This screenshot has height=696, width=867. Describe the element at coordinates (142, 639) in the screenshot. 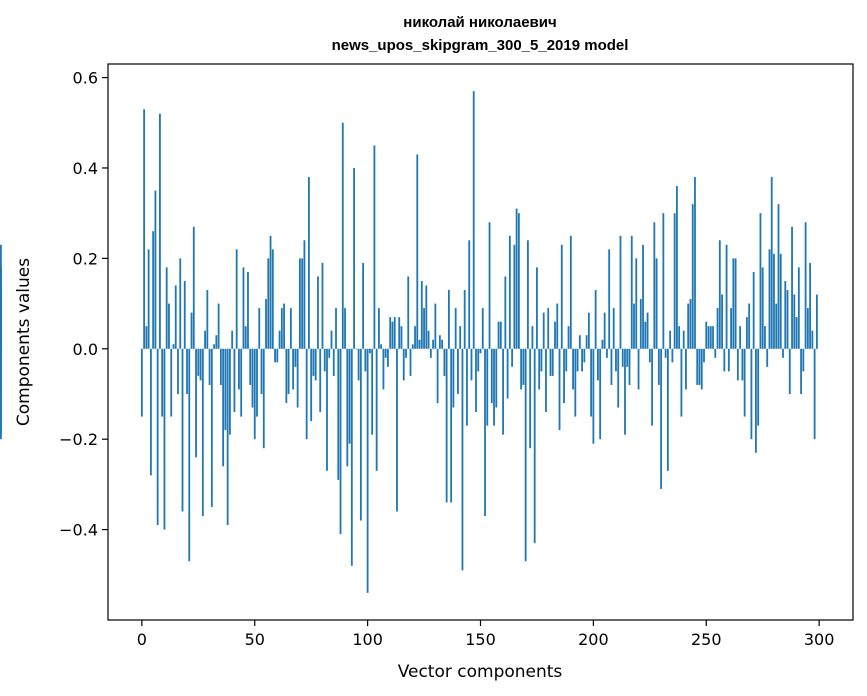

I see `x-tick-label: 0` at that location.